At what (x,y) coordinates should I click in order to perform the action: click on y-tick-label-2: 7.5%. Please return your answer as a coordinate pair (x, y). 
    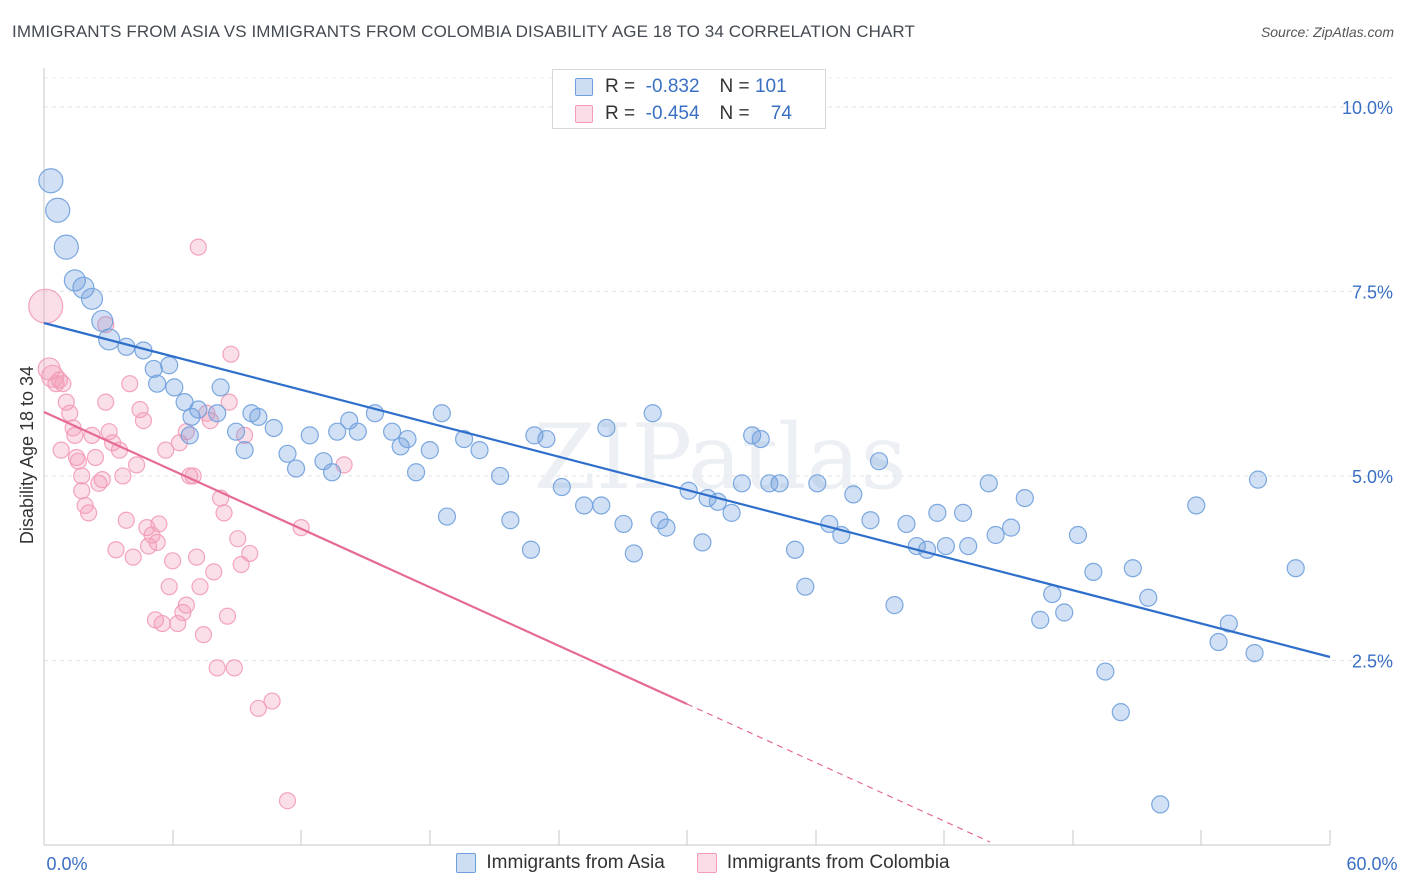
    Looking at the image, I should click on (1372, 292).